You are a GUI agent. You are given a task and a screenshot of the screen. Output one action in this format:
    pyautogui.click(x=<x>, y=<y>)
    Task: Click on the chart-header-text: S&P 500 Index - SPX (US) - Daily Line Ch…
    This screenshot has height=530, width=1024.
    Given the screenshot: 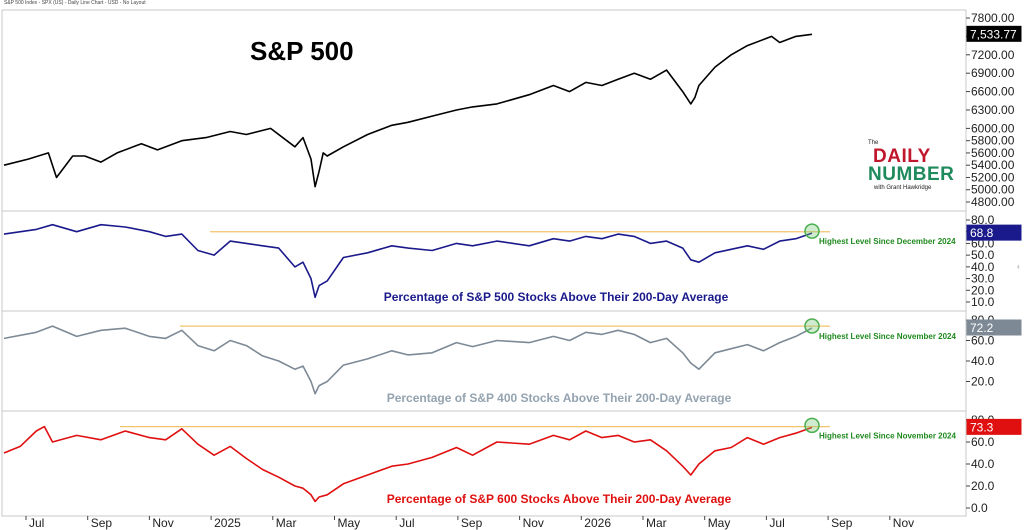 What is the action you would take?
    pyautogui.click(x=75, y=3)
    